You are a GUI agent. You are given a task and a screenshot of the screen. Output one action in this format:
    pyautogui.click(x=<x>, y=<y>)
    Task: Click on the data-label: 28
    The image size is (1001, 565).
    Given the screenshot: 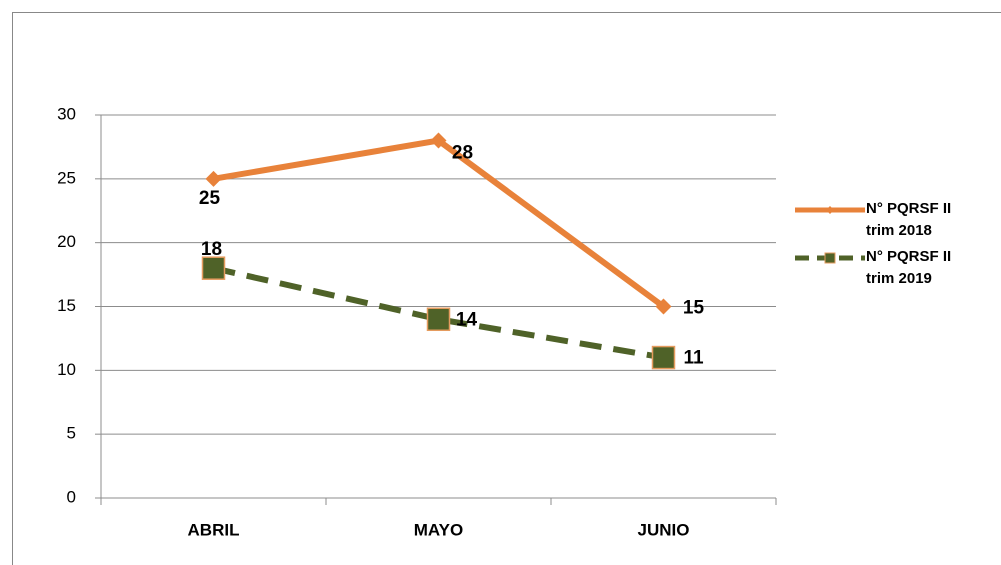 What is the action you would take?
    pyautogui.click(x=462, y=153)
    